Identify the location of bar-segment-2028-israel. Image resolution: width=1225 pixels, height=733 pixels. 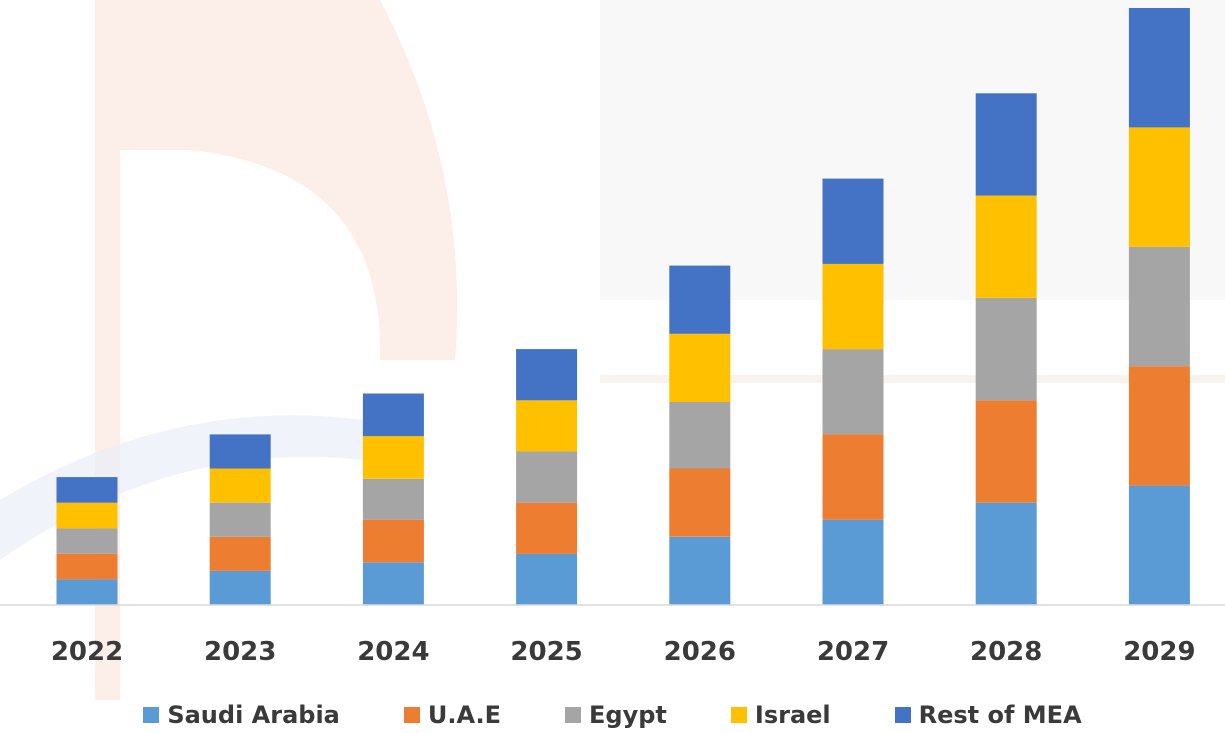
(1006, 246).